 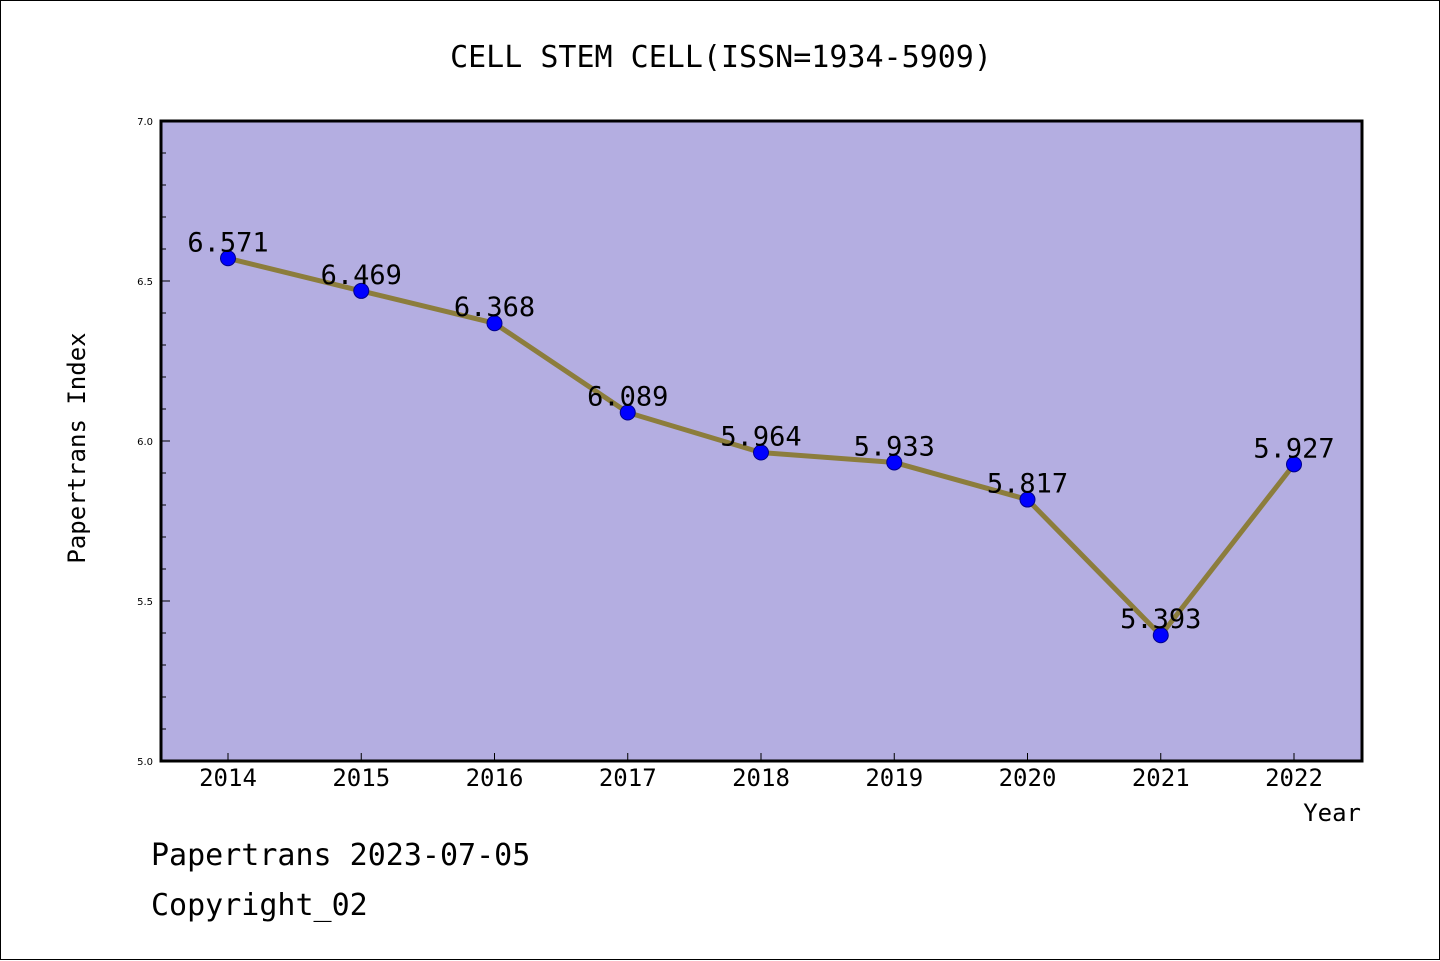 What do you see at coordinates (259, 905) in the screenshot?
I see `footer-copyright: Copyright_02` at bounding box center [259, 905].